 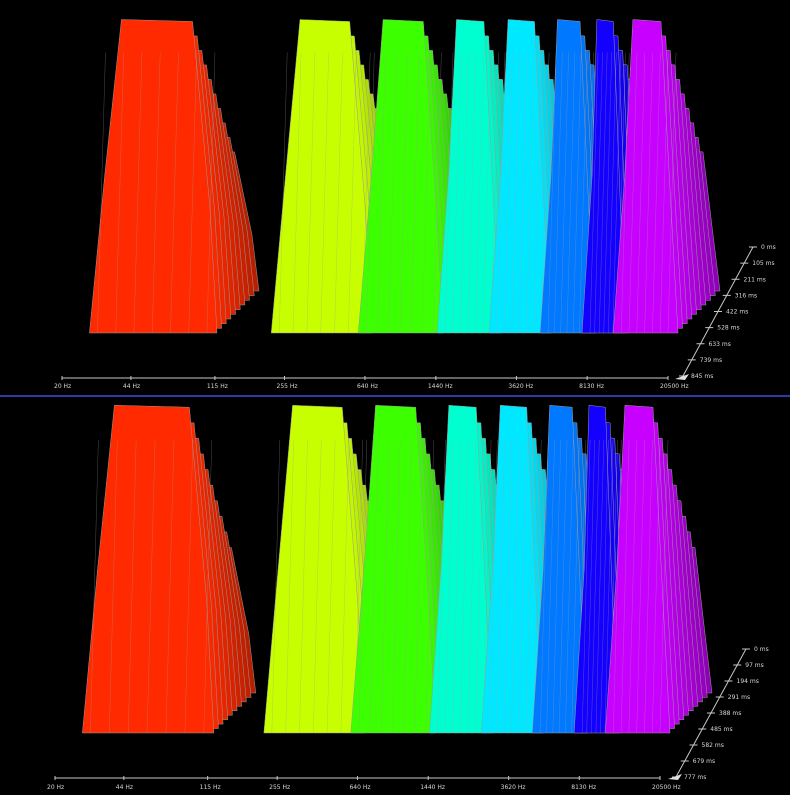 What do you see at coordinates (217, 386) in the screenshot?
I see `freq-tick-label-2: 115 Hz` at bounding box center [217, 386].